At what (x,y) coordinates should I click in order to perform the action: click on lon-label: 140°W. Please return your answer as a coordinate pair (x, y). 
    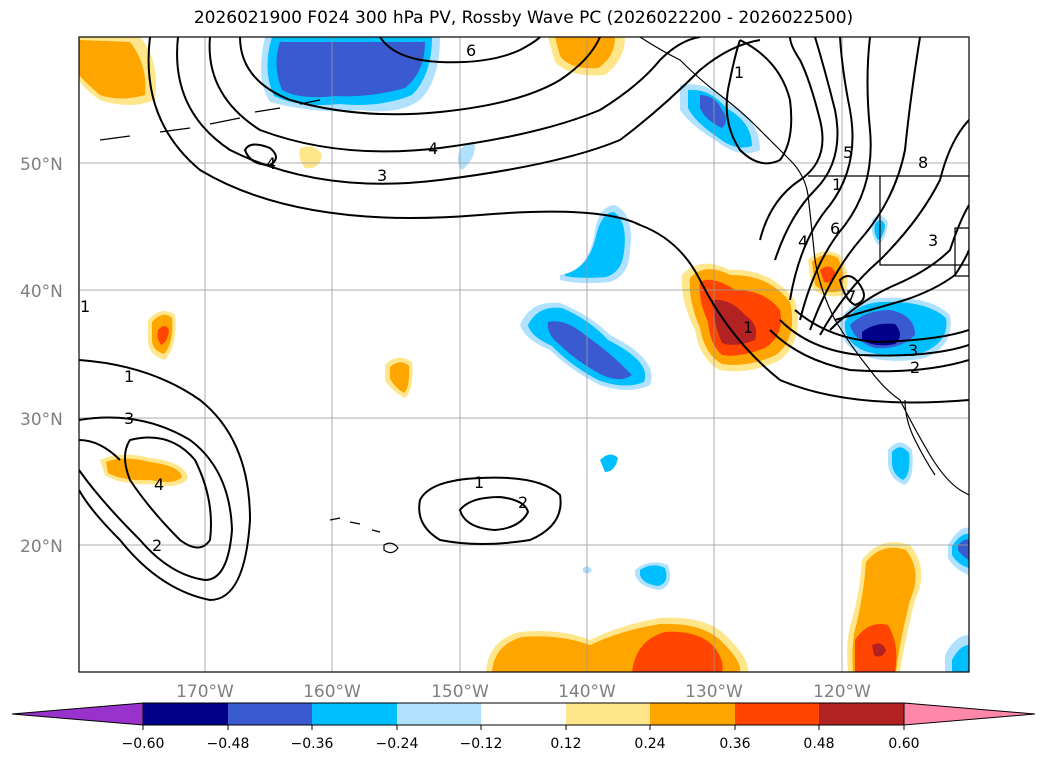
    Looking at the image, I should click on (587, 692).